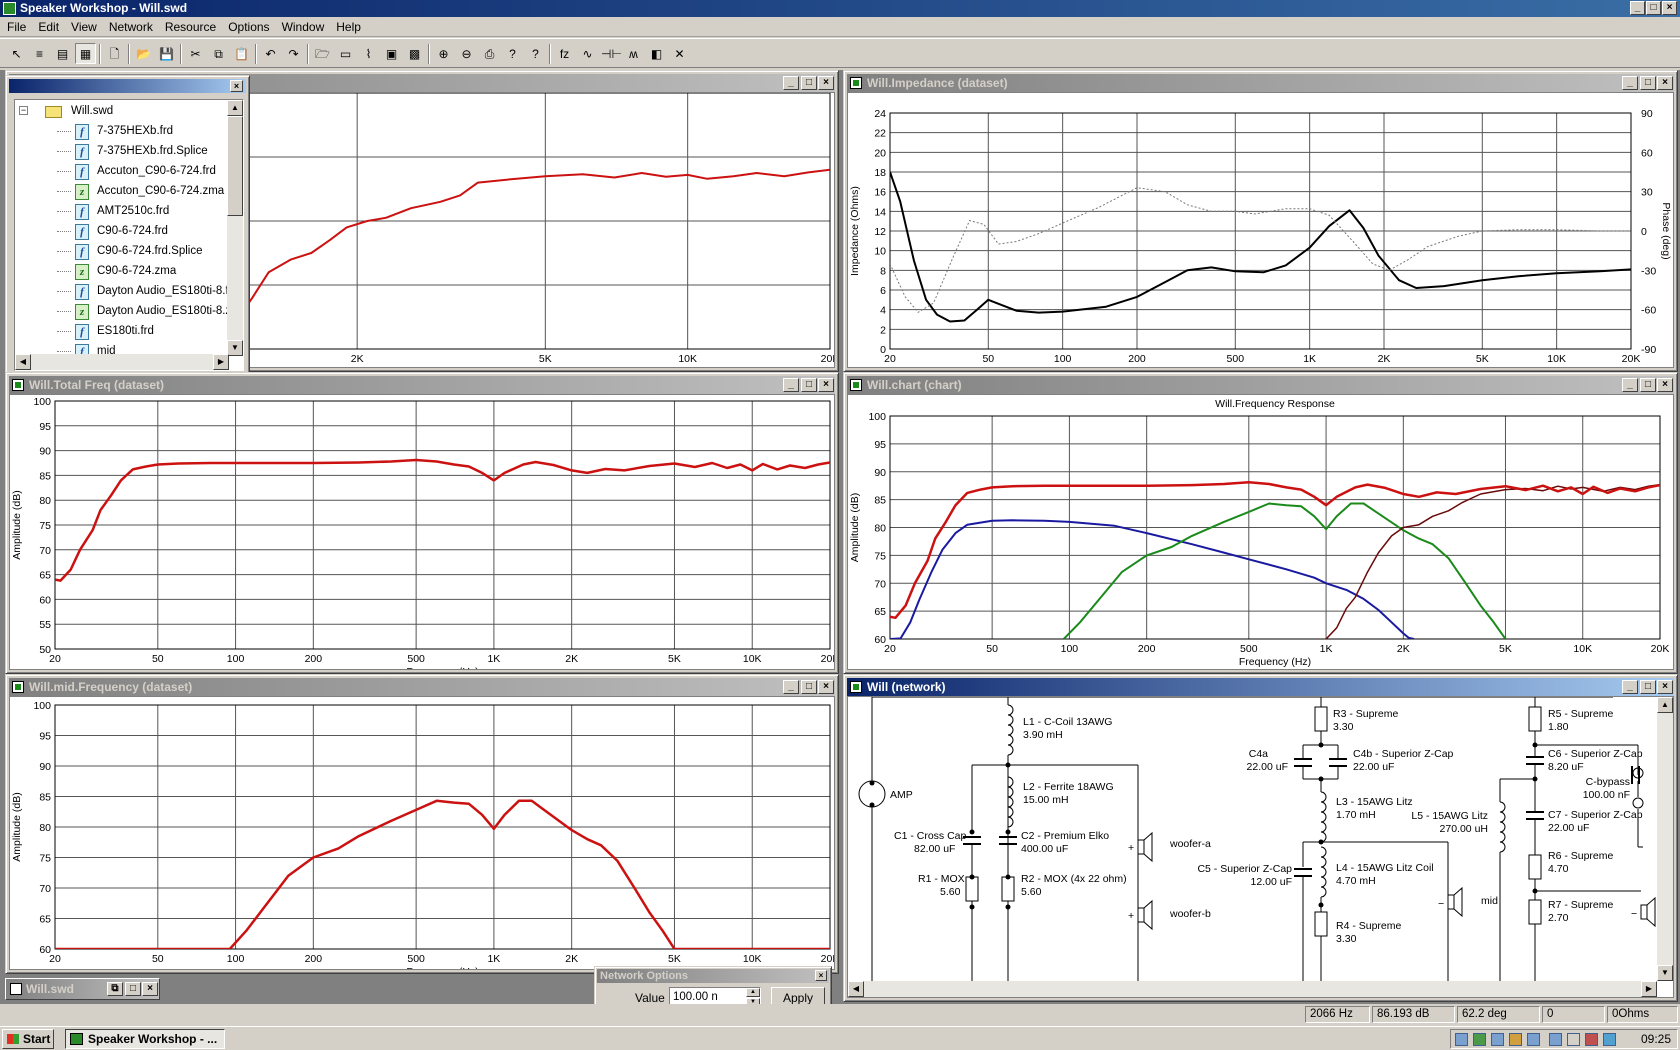 The image size is (1680, 1050). Describe the element at coordinates (345, 54) in the screenshot. I see `chart-icon: ▭` at that location.